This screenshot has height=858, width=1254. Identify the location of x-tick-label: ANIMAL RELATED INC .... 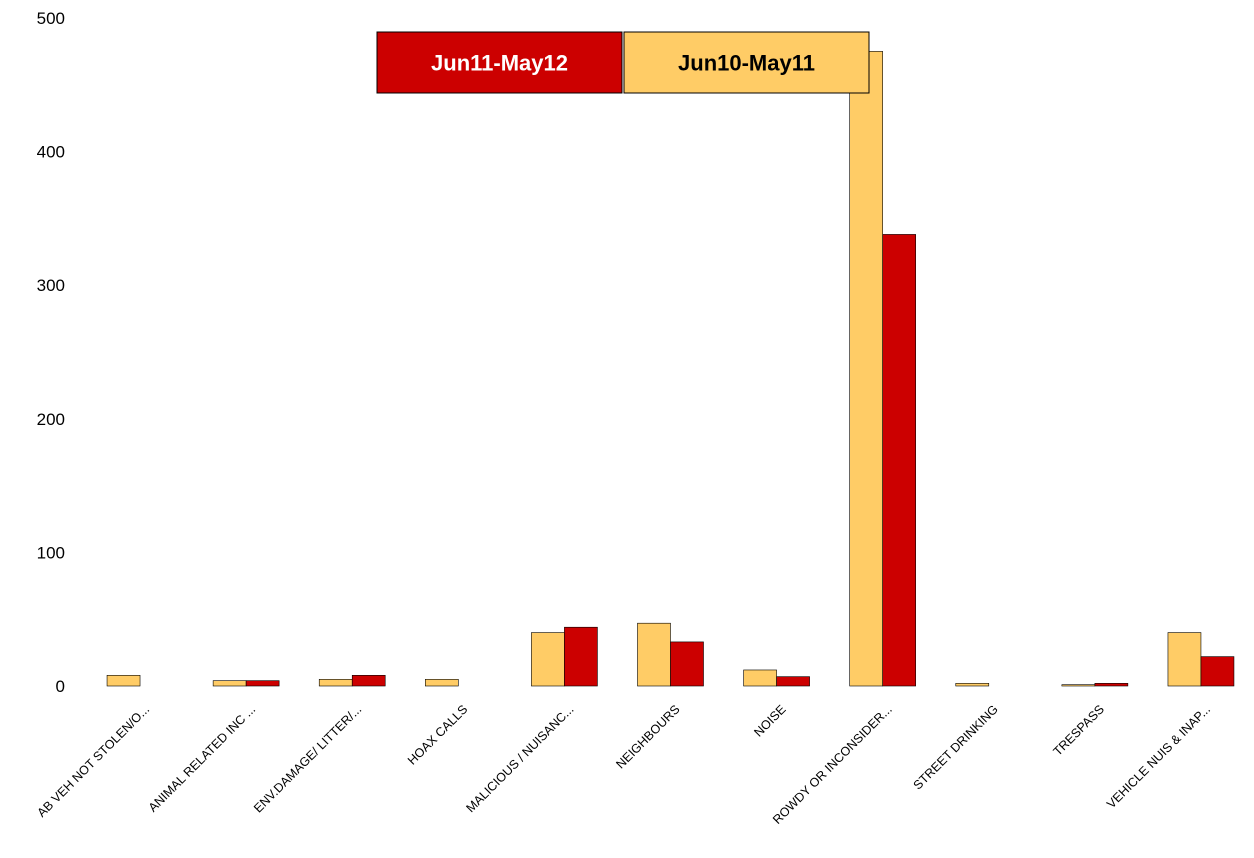
(202, 758).